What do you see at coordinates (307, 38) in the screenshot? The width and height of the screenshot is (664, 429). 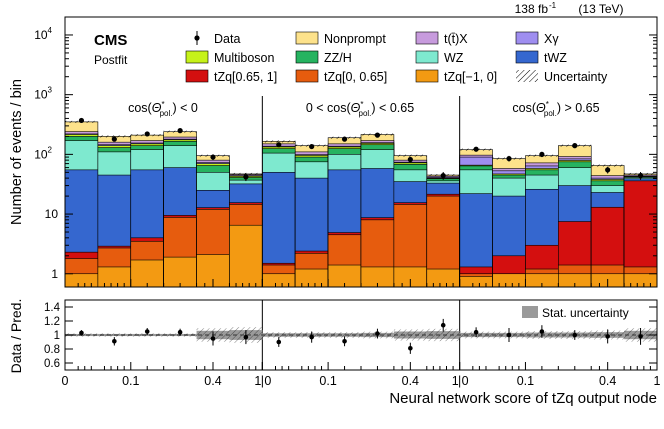 I see `legend-swatch-nonprompt` at bounding box center [307, 38].